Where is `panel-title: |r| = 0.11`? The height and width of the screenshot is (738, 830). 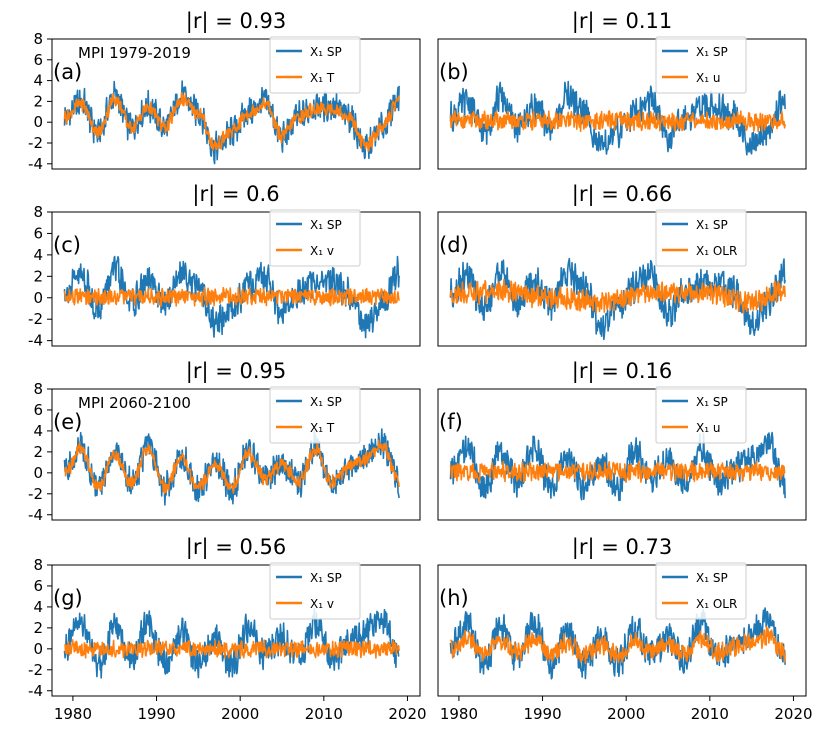 panel-title: |r| = 0.11 is located at coordinates (622, 21).